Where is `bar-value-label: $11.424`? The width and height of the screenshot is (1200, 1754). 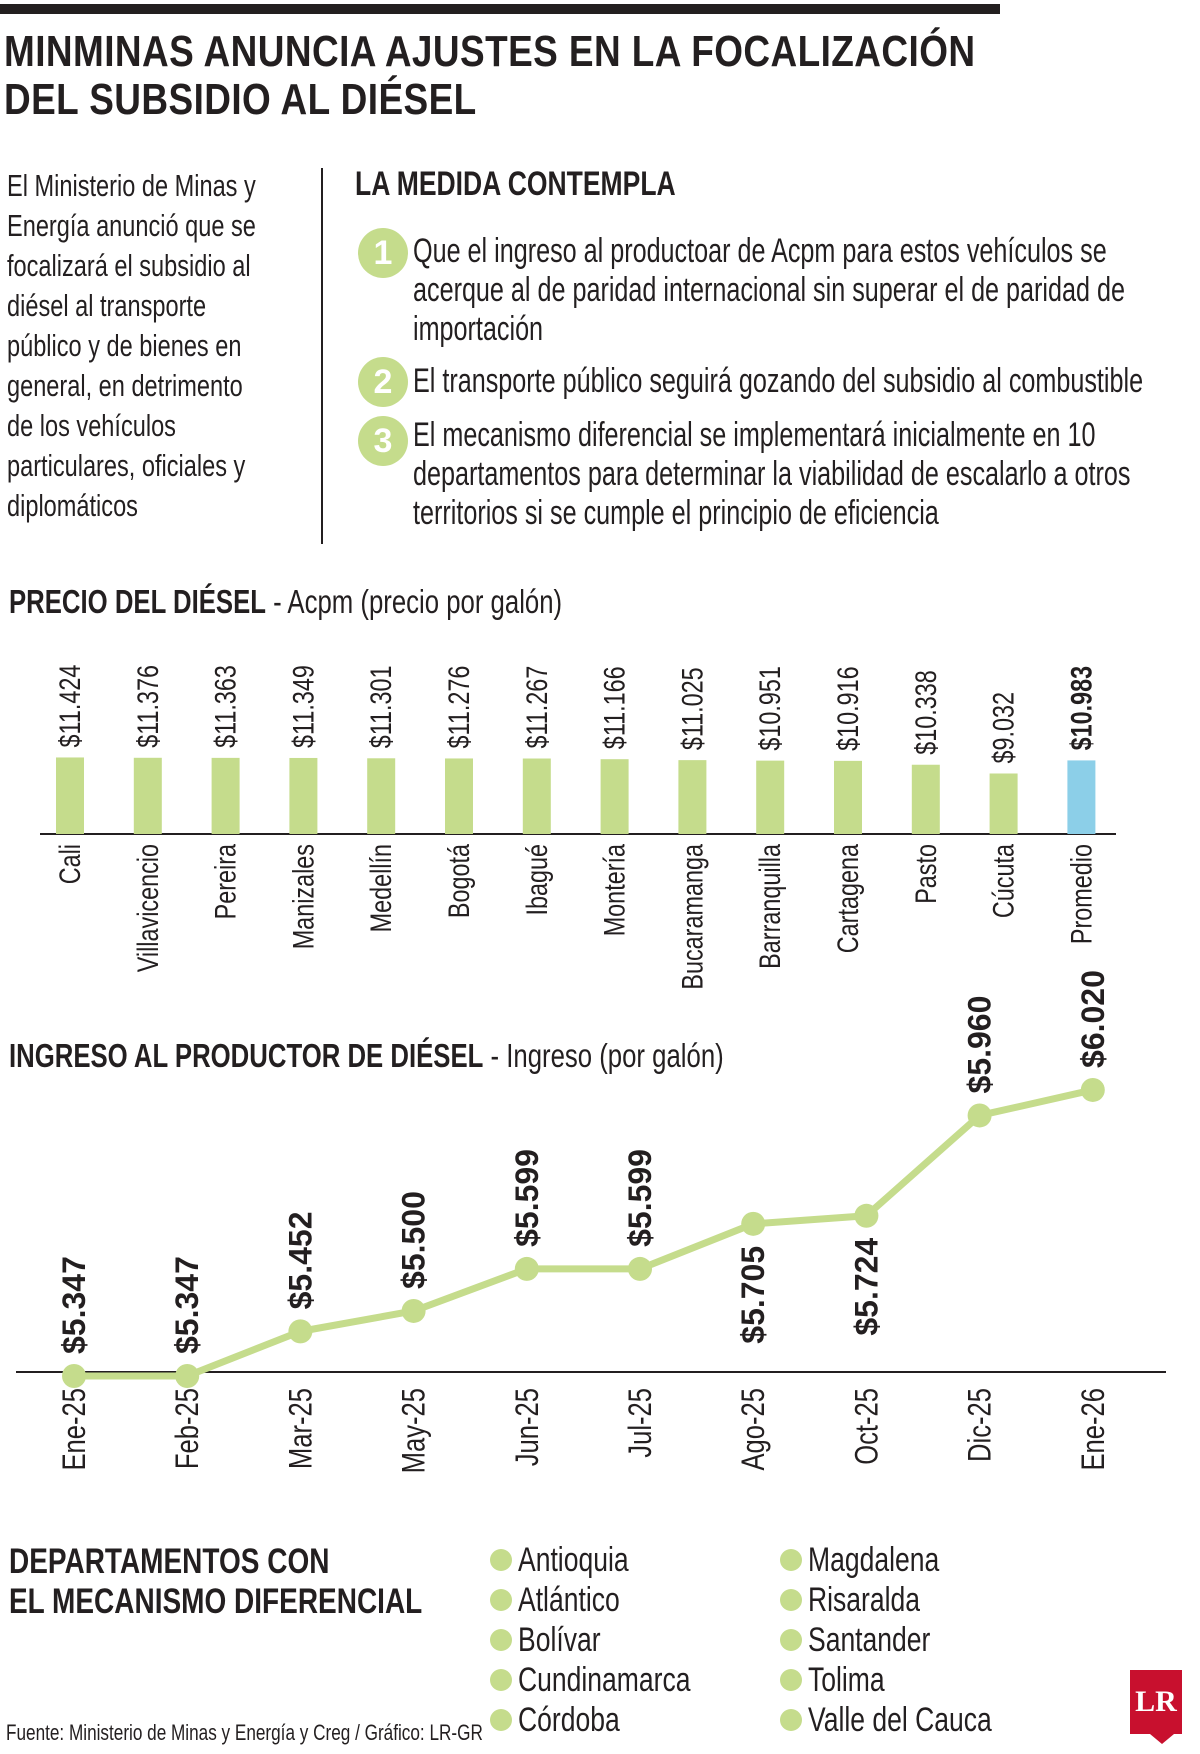 bar-value-label: $11.424 is located at coordinates (69, 706).